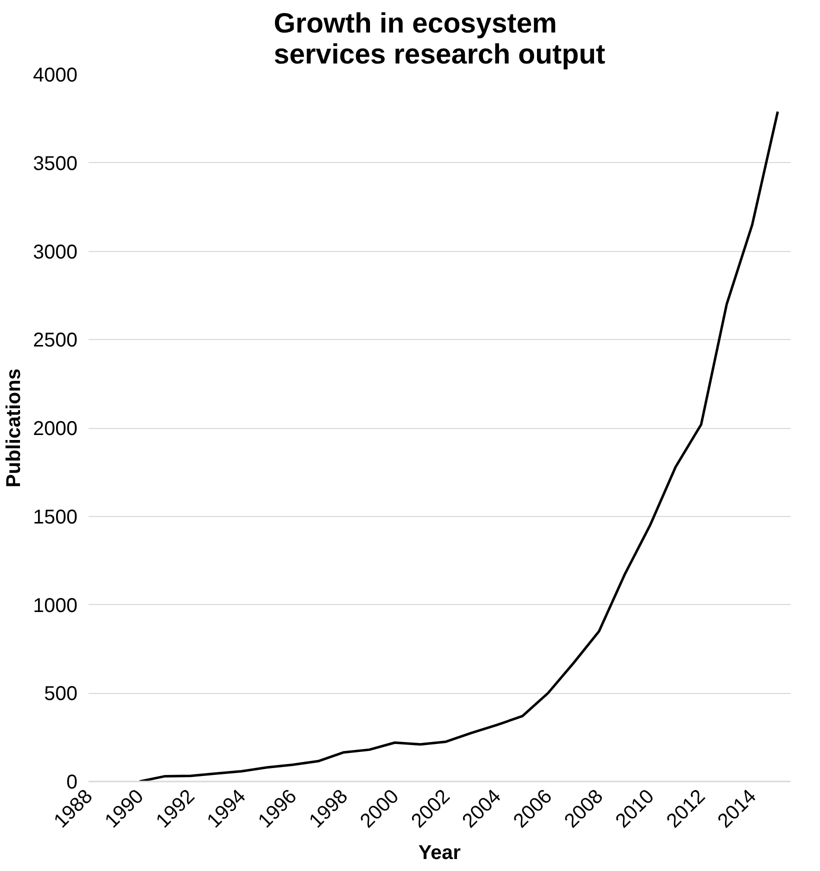 The width and height of the screenshot is (820, 871). What do you see at coordinates (55, 517) in the screenshot?
I see `y-tick-label: 1500` at bounding box center [55, 517].